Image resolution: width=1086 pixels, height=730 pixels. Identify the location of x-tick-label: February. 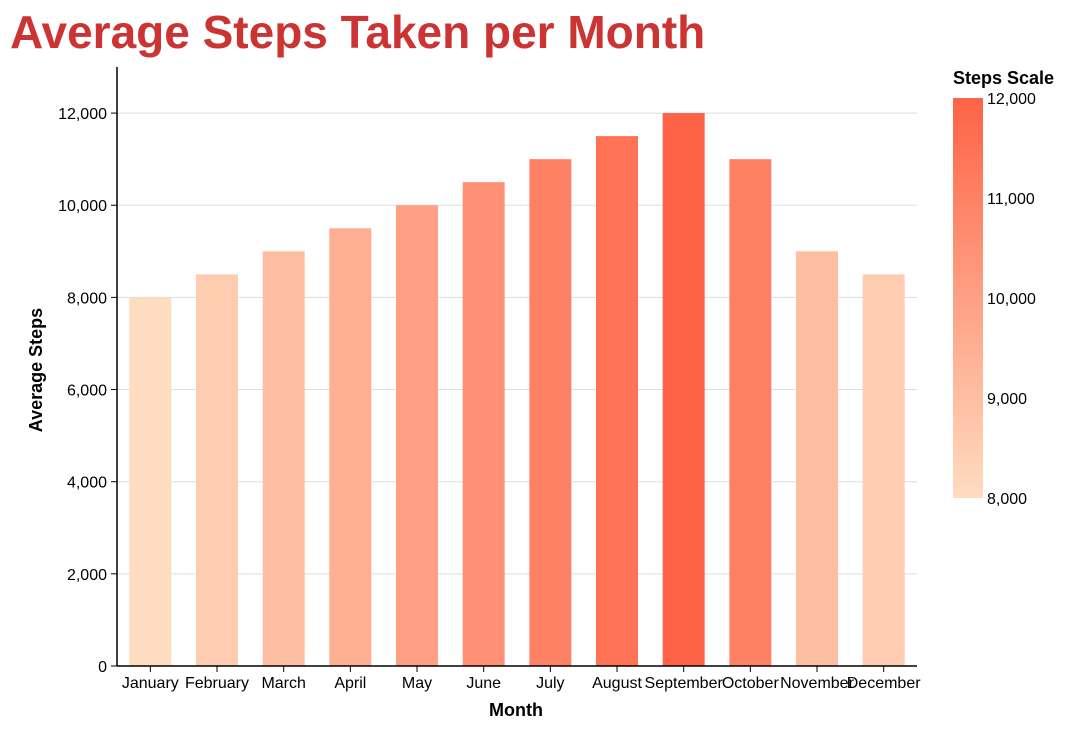
(217, 683).